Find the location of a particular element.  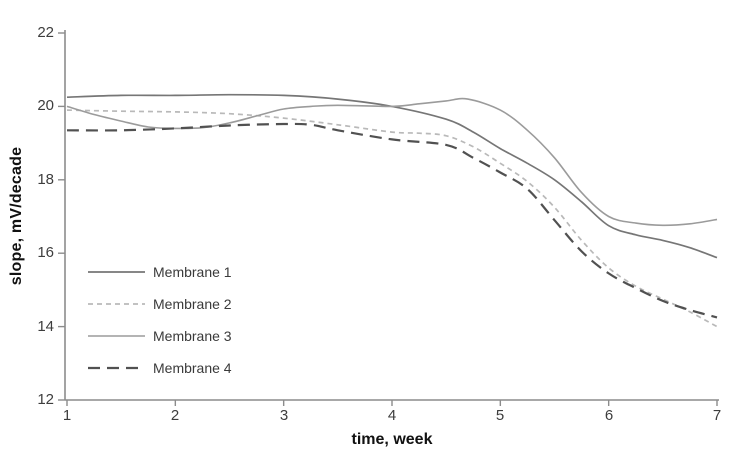

legend-item-membrane-4: Membrane 4 is located at coordinates (160, 368).